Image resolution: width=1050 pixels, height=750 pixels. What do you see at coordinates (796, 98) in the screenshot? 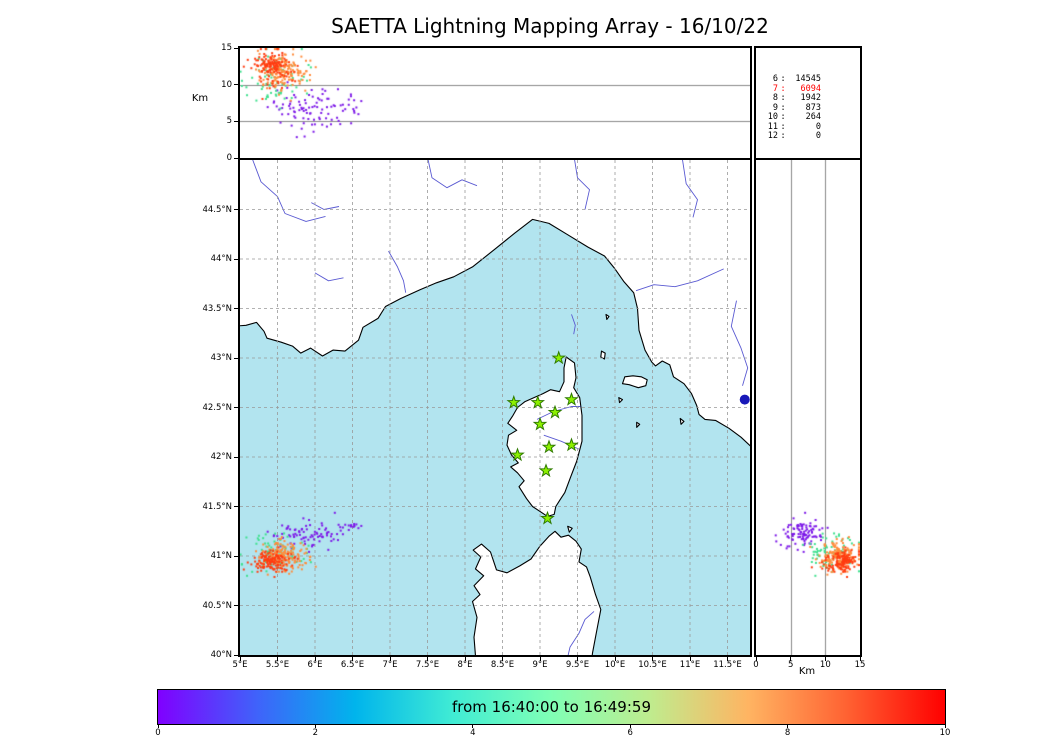
I see `station-count-row: 8:1942` at bounding box center [796, 98].